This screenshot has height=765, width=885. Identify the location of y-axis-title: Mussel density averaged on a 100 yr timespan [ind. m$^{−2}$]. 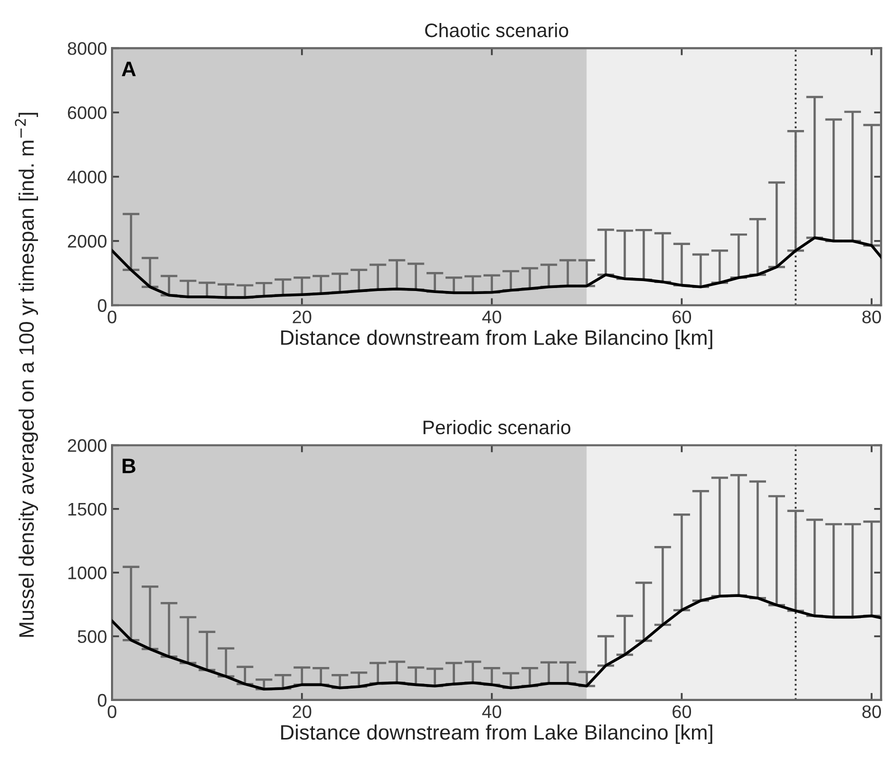
(26, 374).